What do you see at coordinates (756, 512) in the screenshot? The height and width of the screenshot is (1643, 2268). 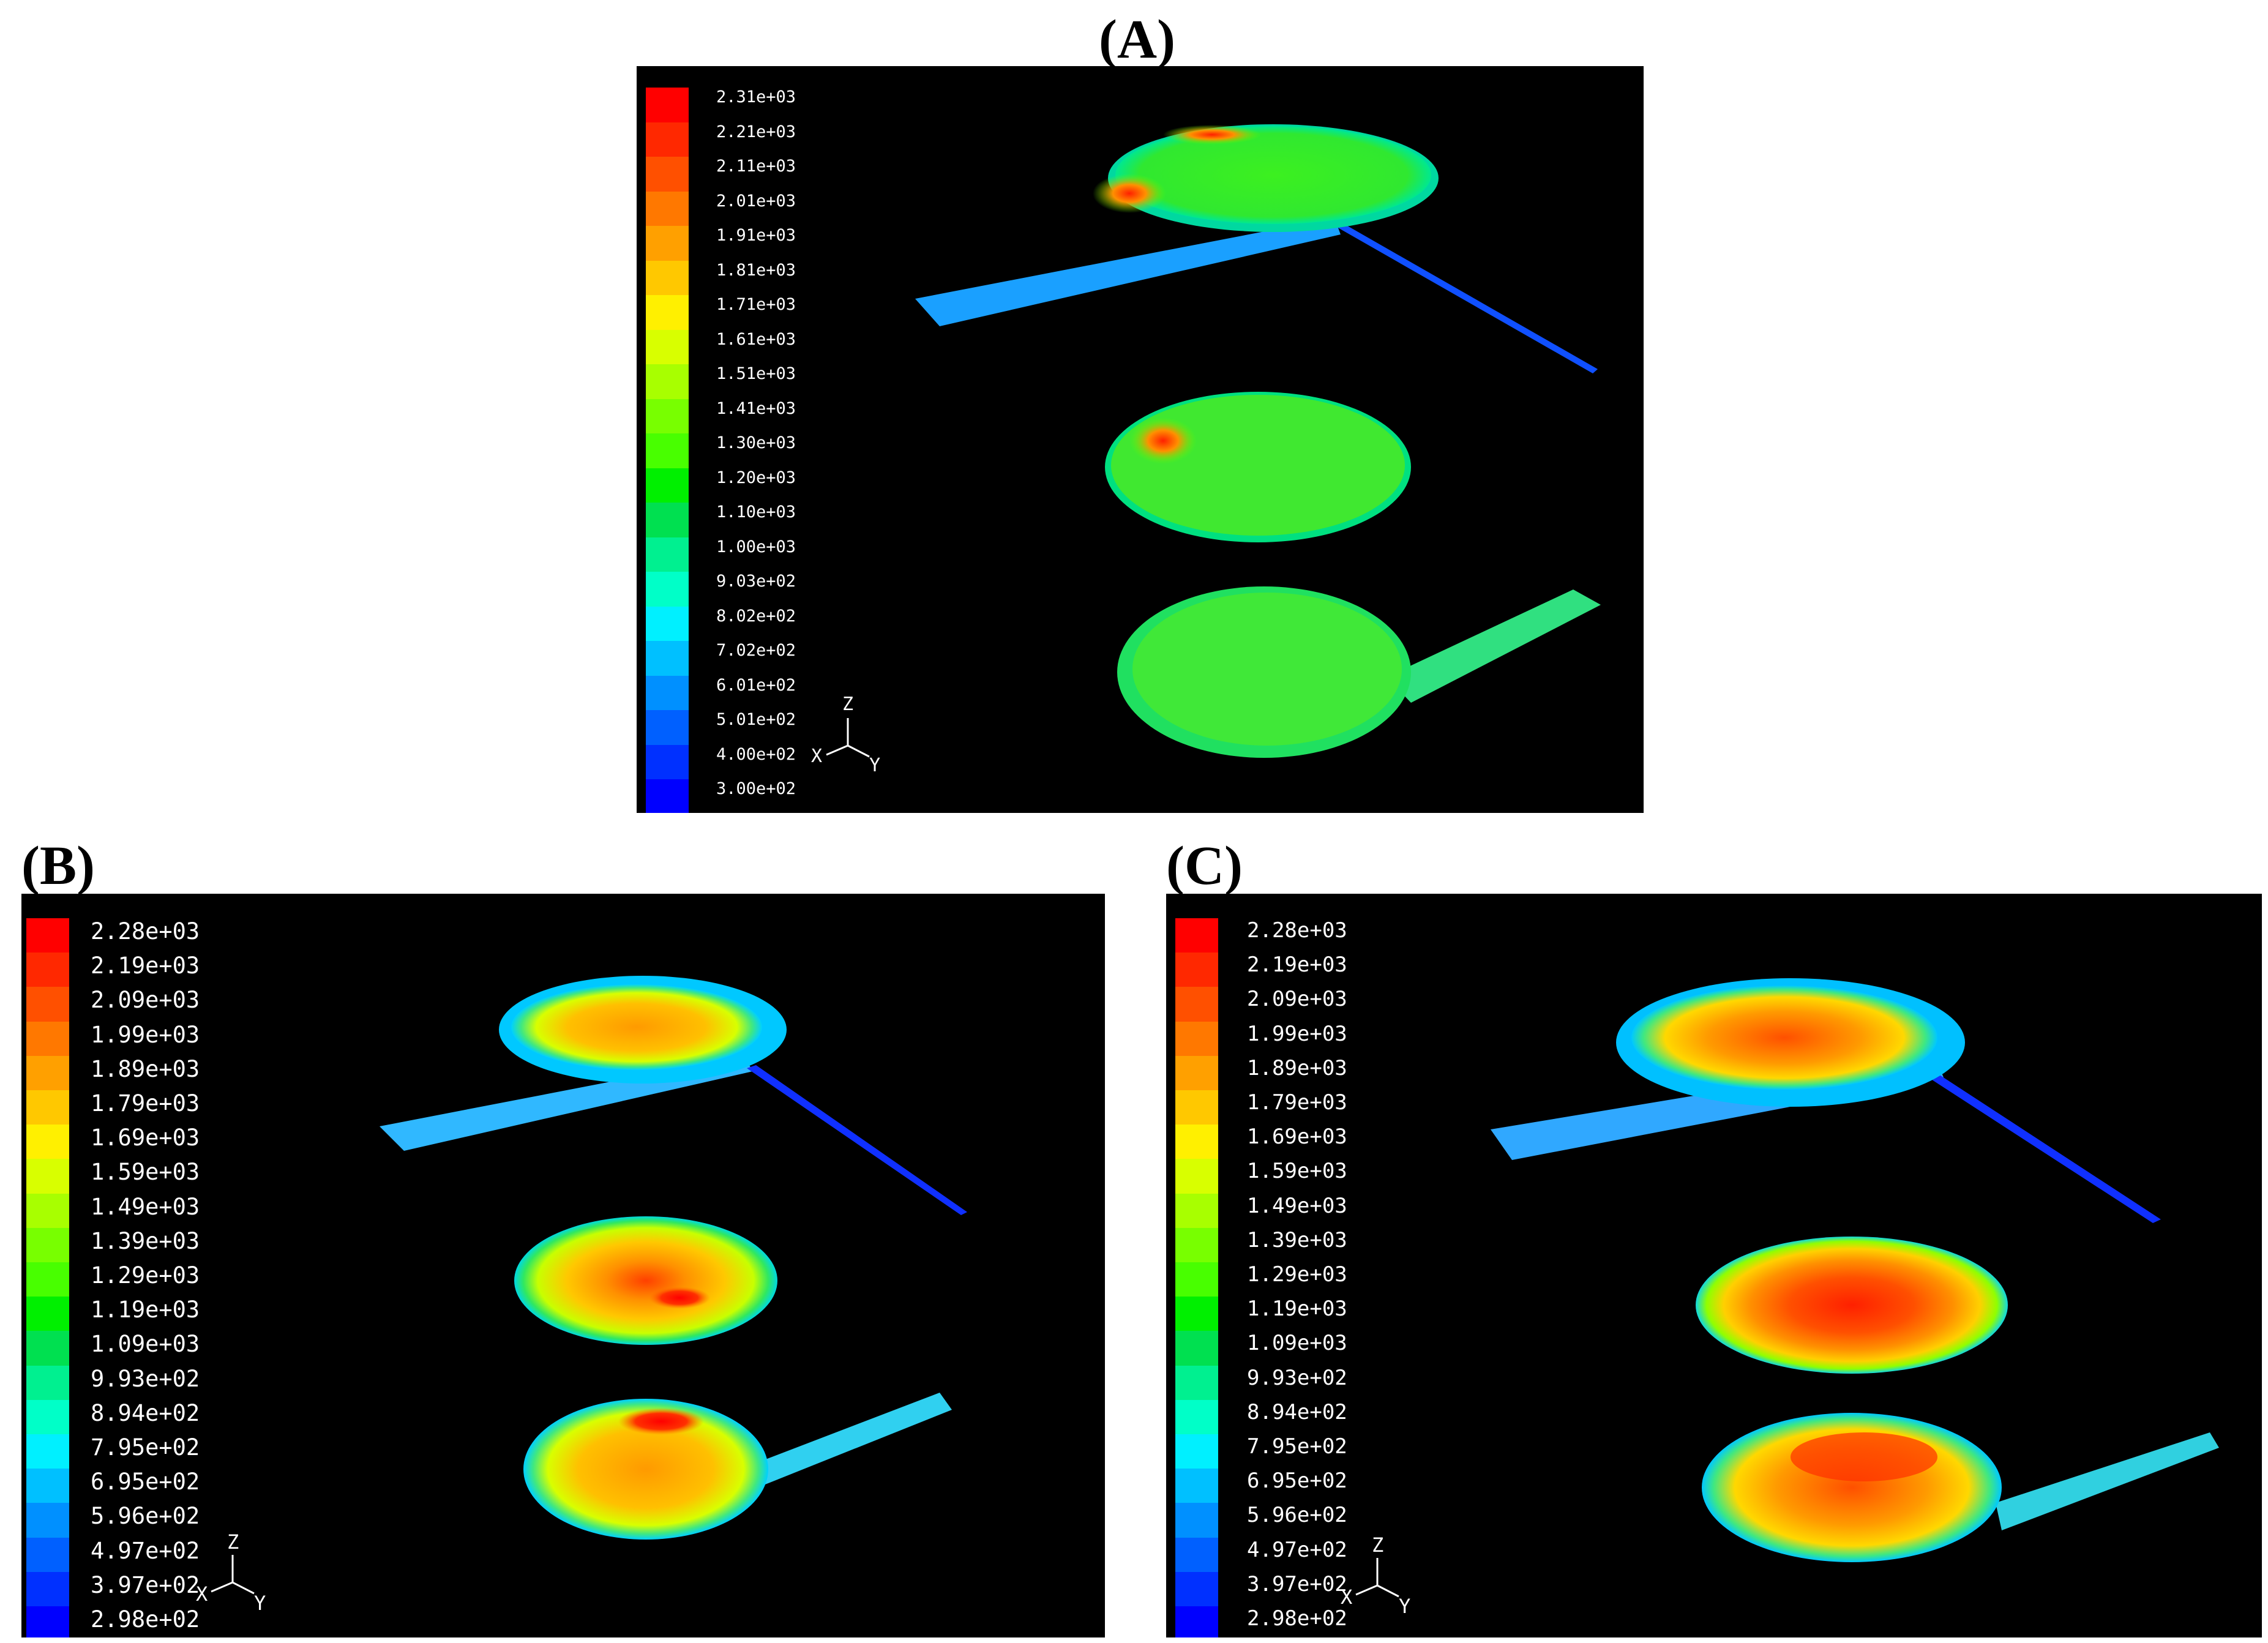 I see `legend-value: 1.10e+03` at bounding box center [756, 512].